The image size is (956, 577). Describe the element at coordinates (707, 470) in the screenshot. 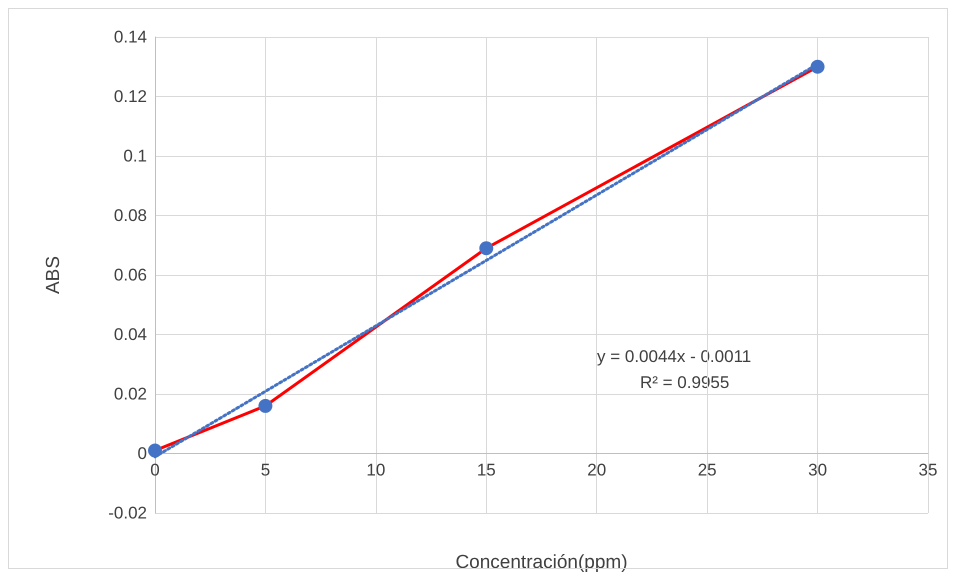

I see `x-tick-label: 25` at that location.